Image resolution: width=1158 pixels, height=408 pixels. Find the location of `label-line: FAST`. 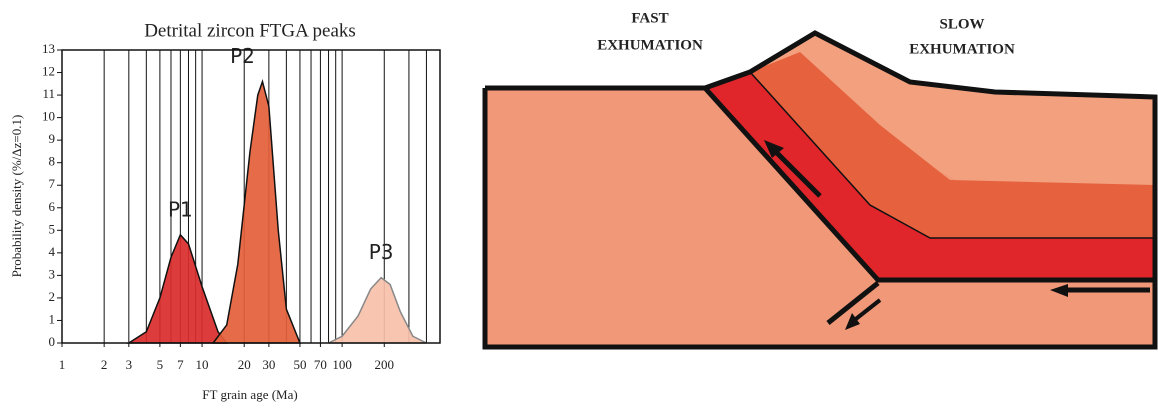

label-line: FAST is located at coordinates (649, 18).